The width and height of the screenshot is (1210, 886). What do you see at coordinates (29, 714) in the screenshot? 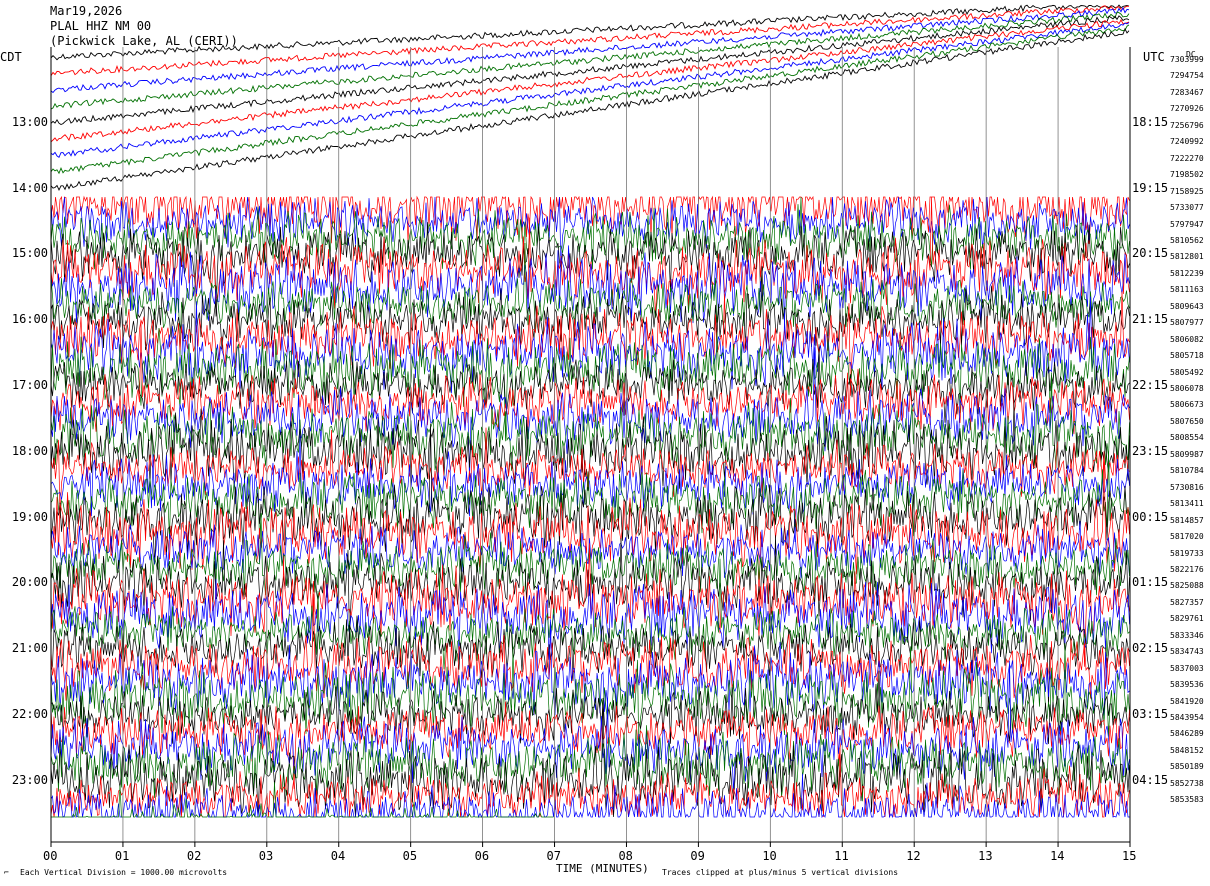
I see `left-hour-label: 22:00` at bounding box center [29, 714].